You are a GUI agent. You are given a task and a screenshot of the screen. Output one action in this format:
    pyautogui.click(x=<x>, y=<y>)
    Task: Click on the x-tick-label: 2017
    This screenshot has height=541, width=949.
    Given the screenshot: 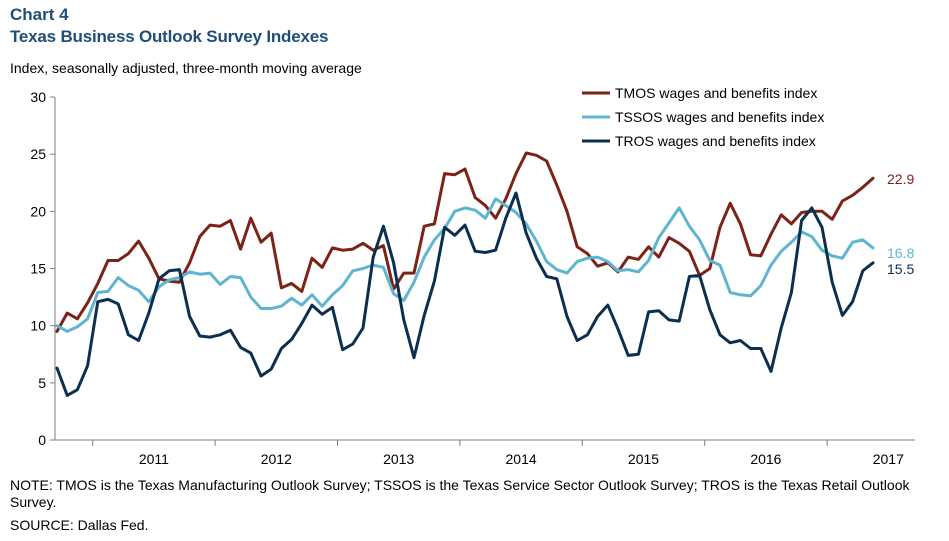 What is the action you would take?
    pyautogui.click(x=888, y=459)
    